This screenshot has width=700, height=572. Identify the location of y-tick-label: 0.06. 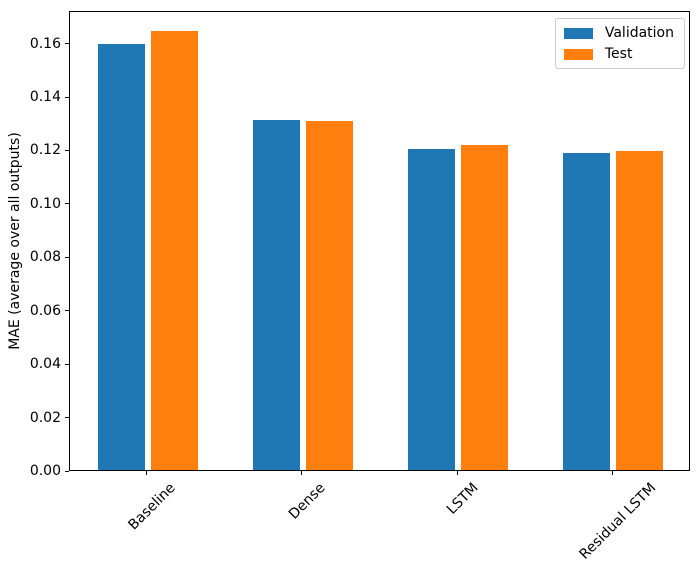
(45, 310).